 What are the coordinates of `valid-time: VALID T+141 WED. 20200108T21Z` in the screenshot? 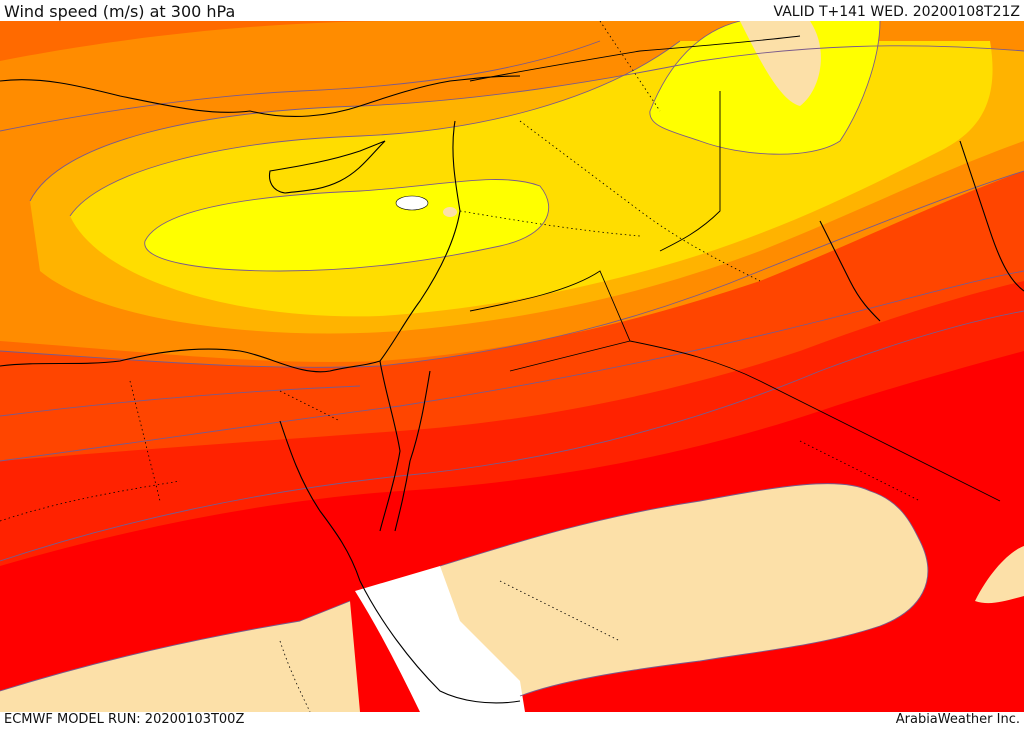 It's located at (896, 12).